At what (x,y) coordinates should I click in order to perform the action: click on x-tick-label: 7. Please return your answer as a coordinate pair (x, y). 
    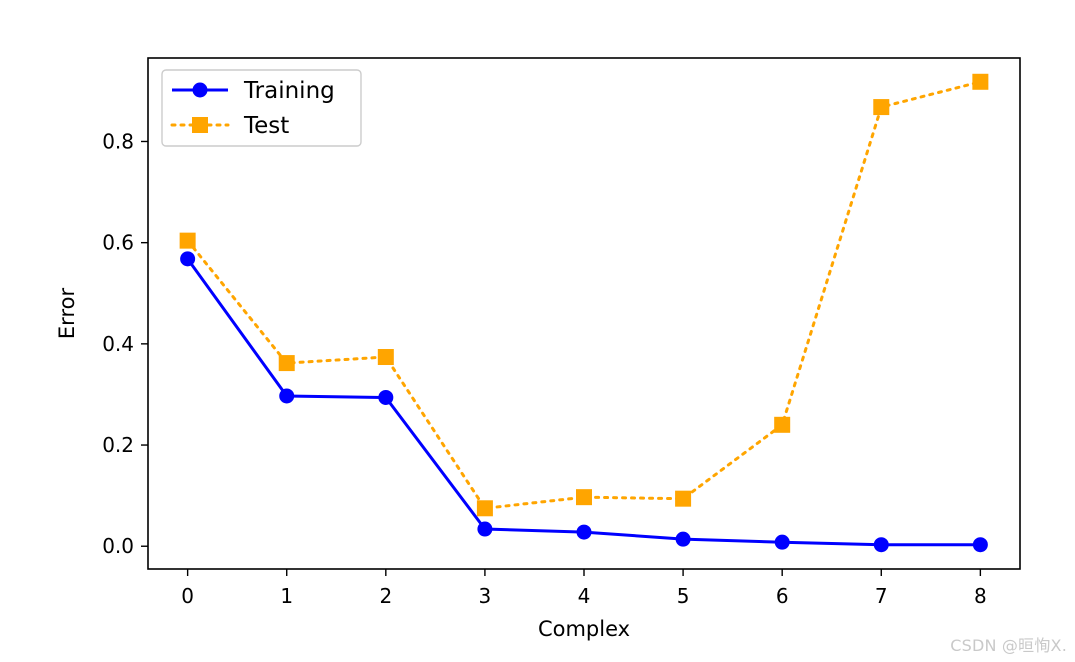
    Looking at the image, I should click on (881, 596).